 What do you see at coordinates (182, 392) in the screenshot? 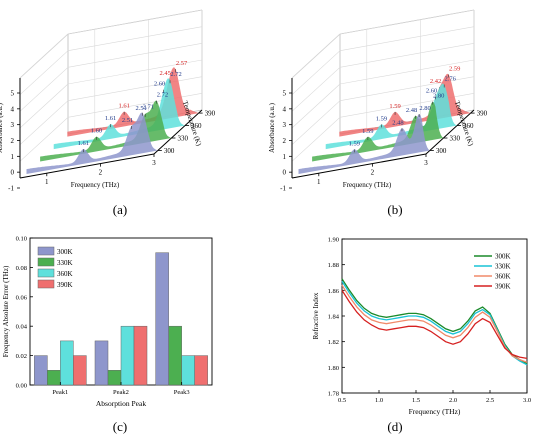
I see `x-tick-label: Peak3` at bounding box center [182, 392].